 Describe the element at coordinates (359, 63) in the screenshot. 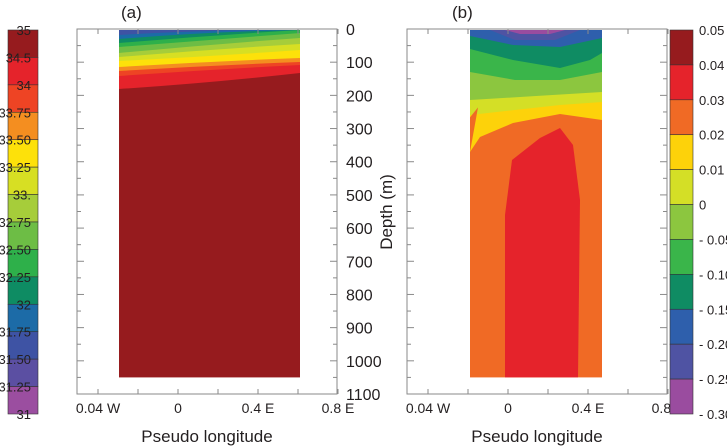

I see `y-tick-label: 100` at that location.